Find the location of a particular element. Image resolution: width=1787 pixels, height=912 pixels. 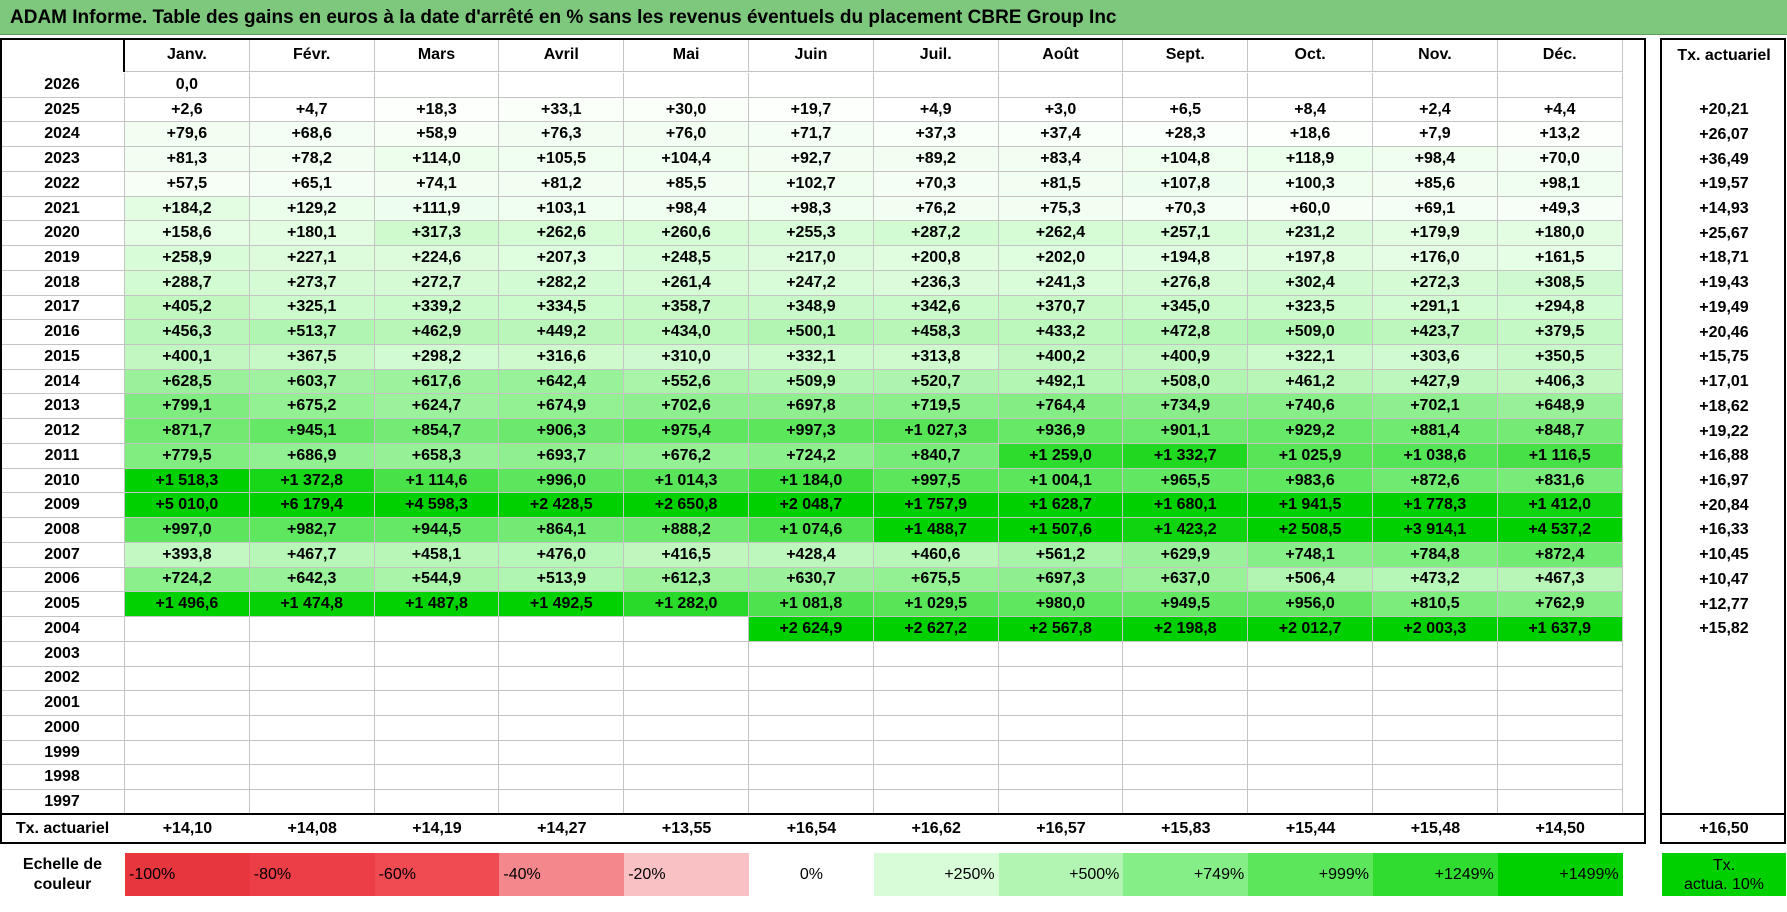

gain-cell: +2 508,5 is located at coordinates (1310, 530).